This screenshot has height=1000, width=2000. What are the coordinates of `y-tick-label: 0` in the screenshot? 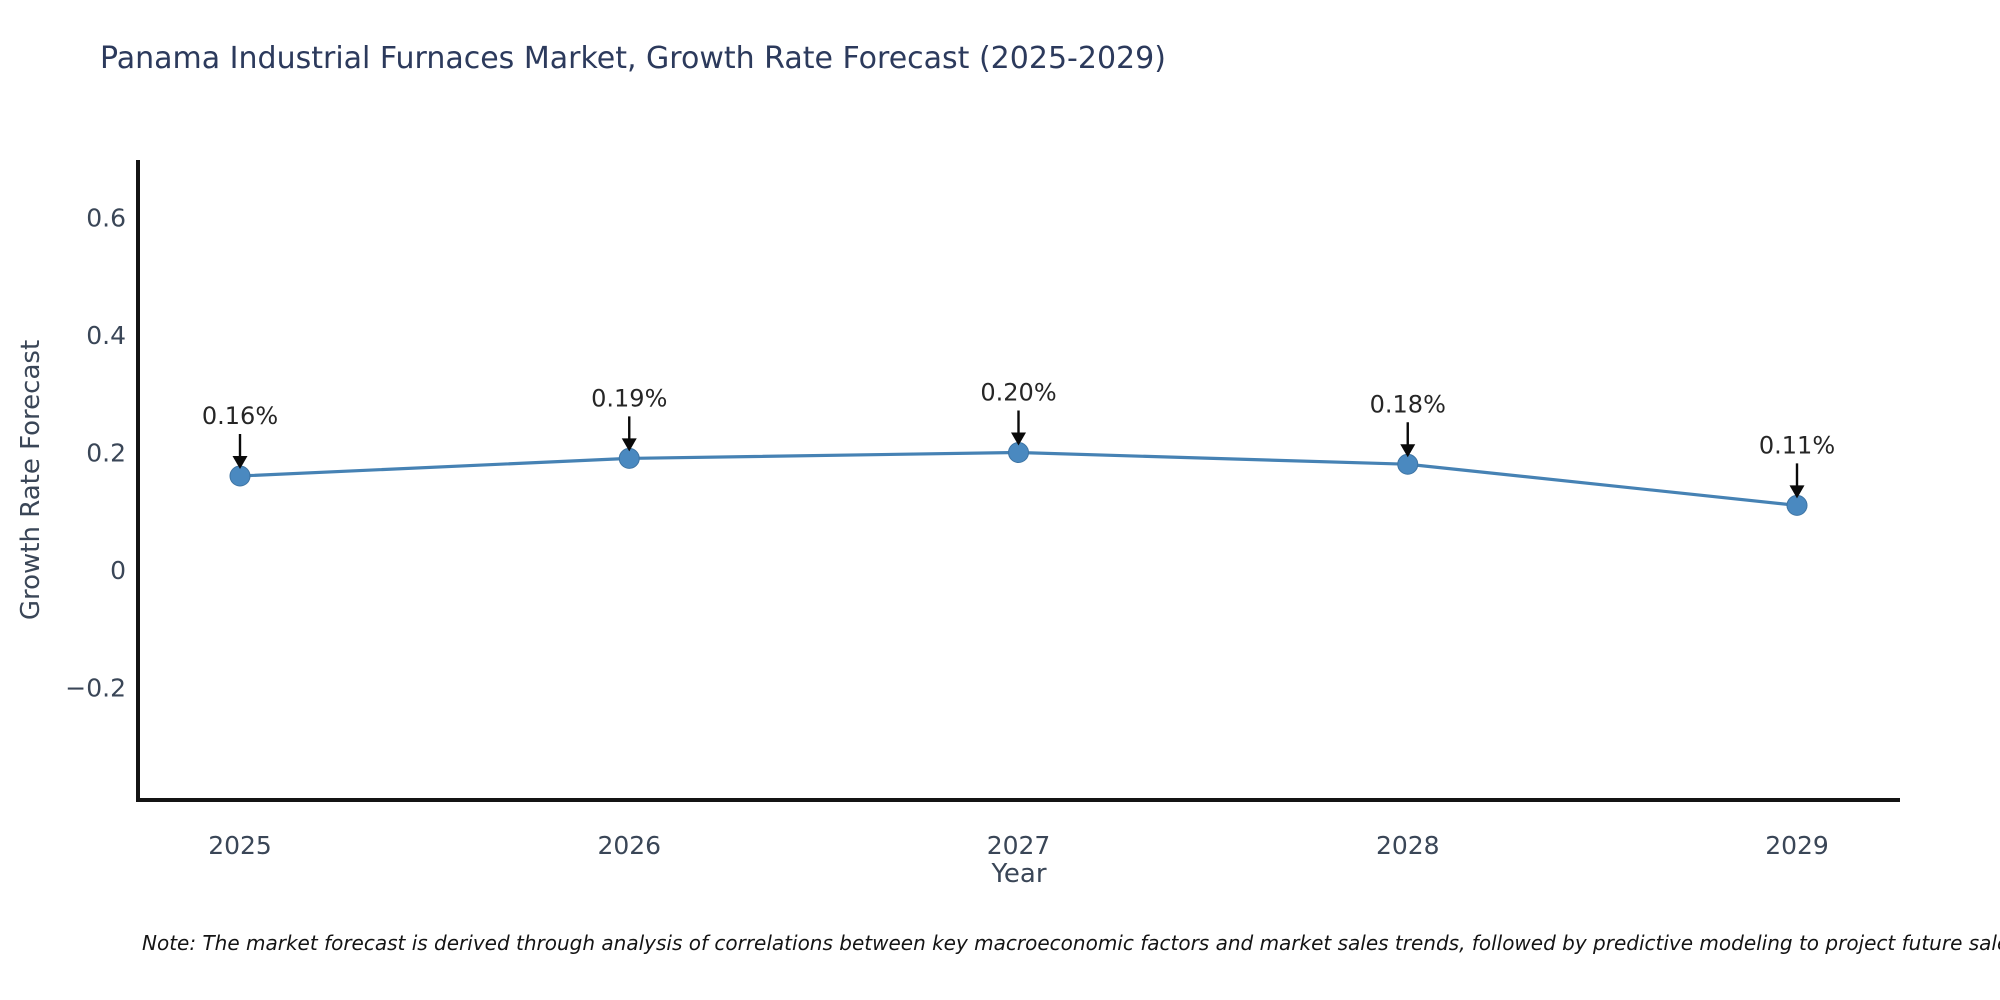 It's located at (118, 570).